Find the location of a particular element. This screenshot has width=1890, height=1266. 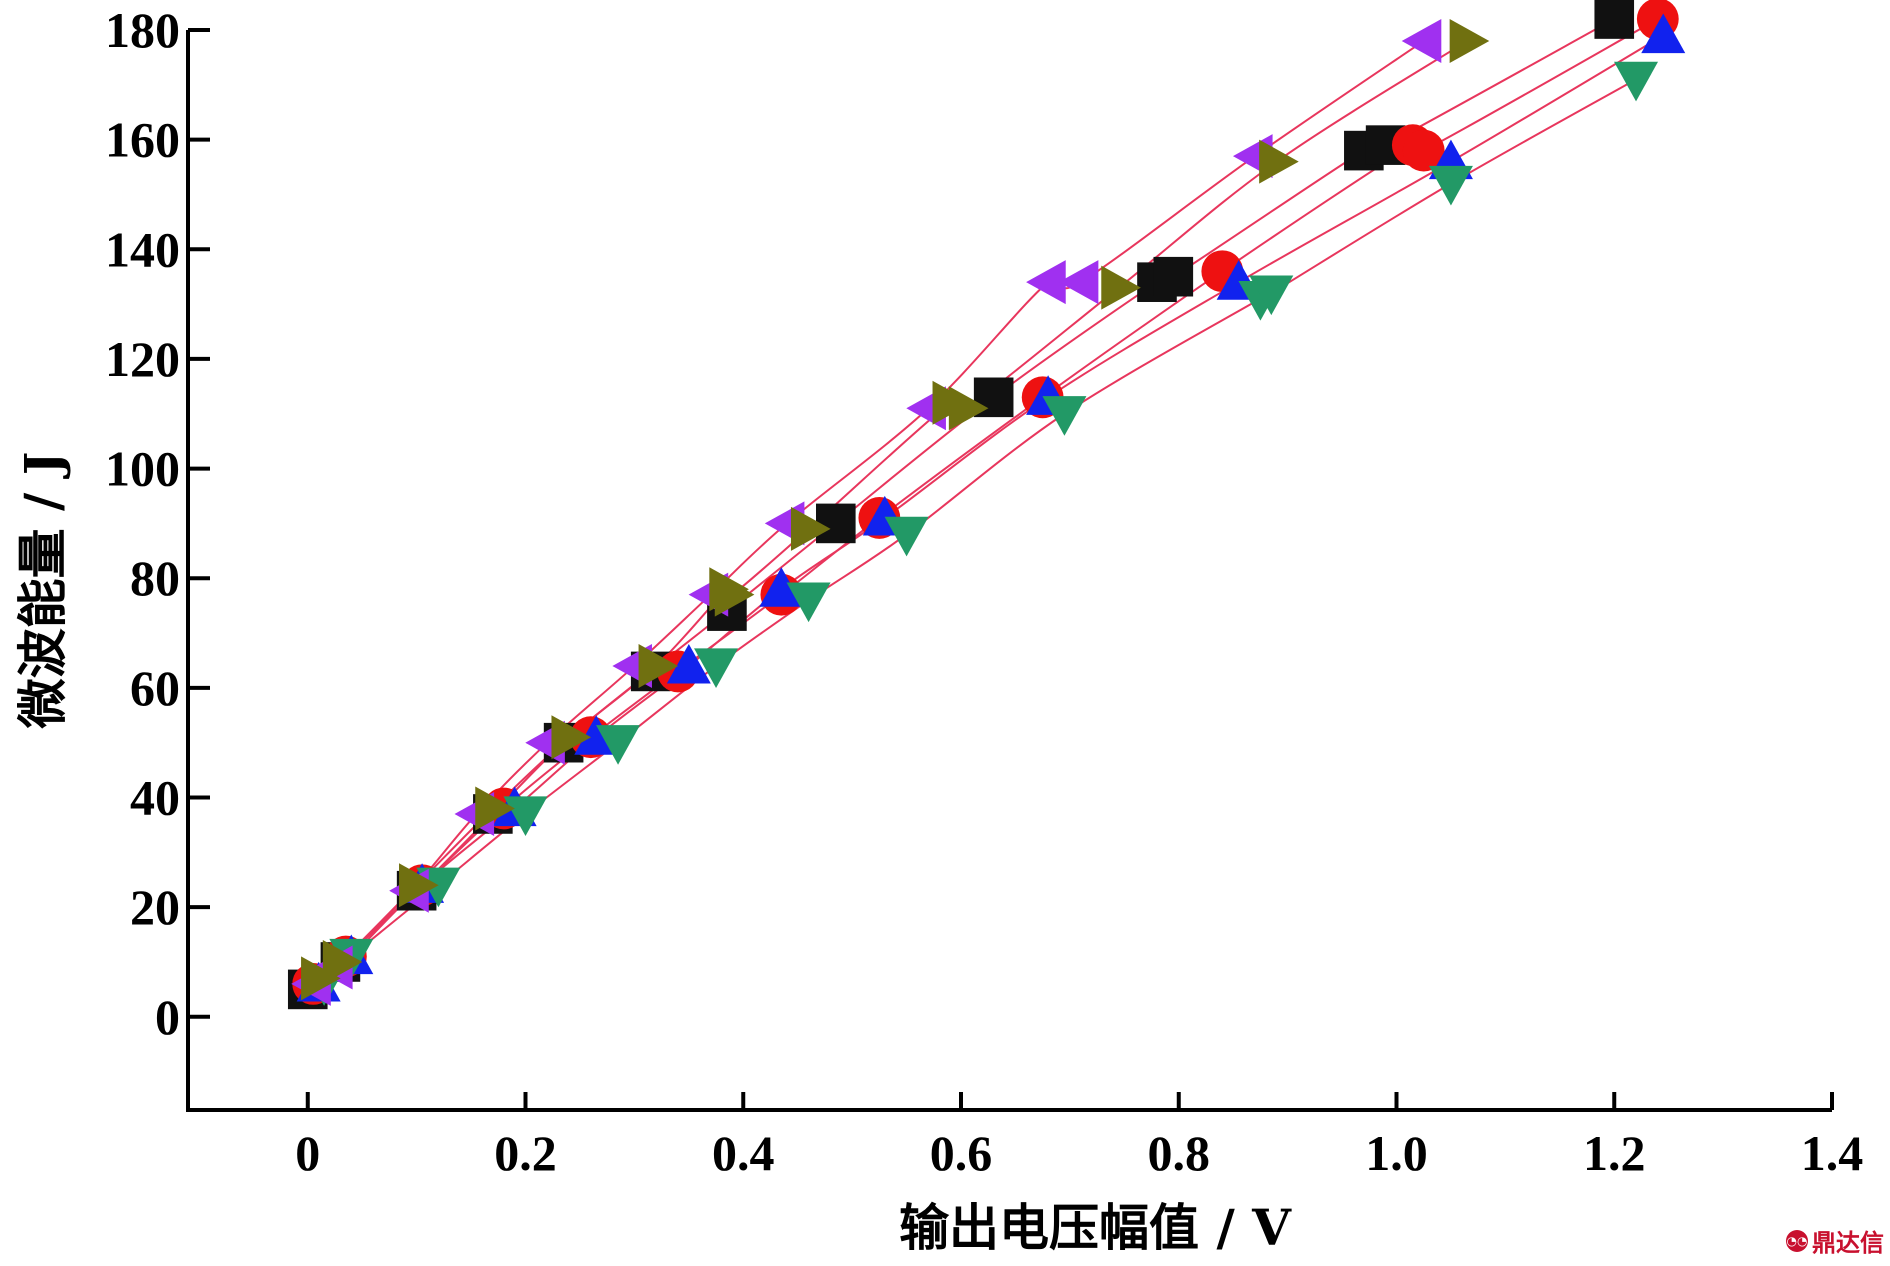

y-tick-label: 180 is located at coordinates (142, 30).